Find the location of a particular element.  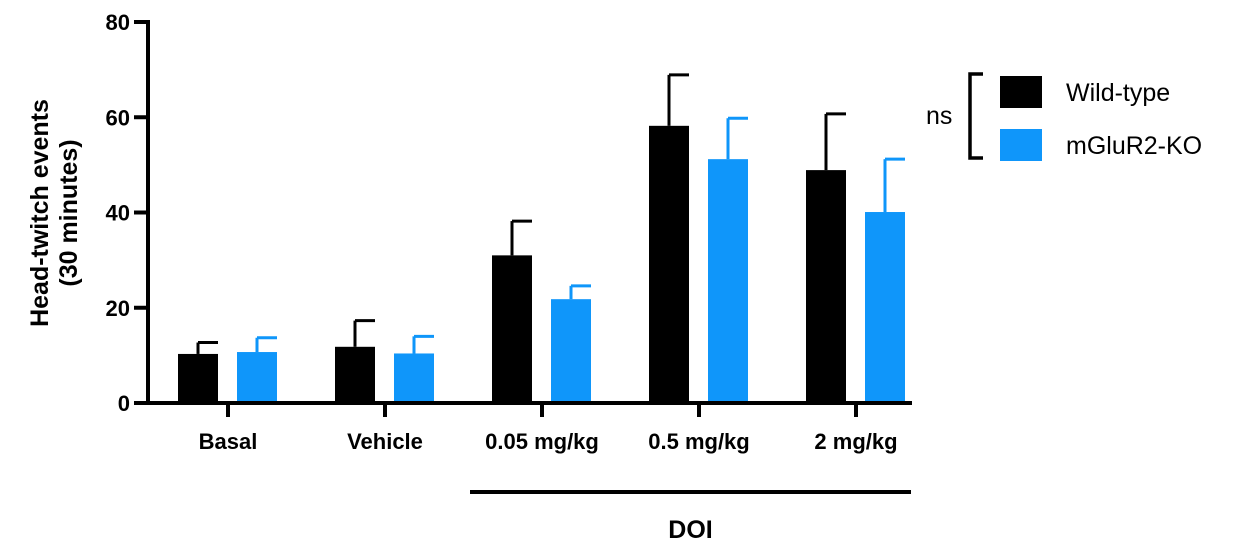

y-tick-label-3: 60 is located at coordinates (118, 117).